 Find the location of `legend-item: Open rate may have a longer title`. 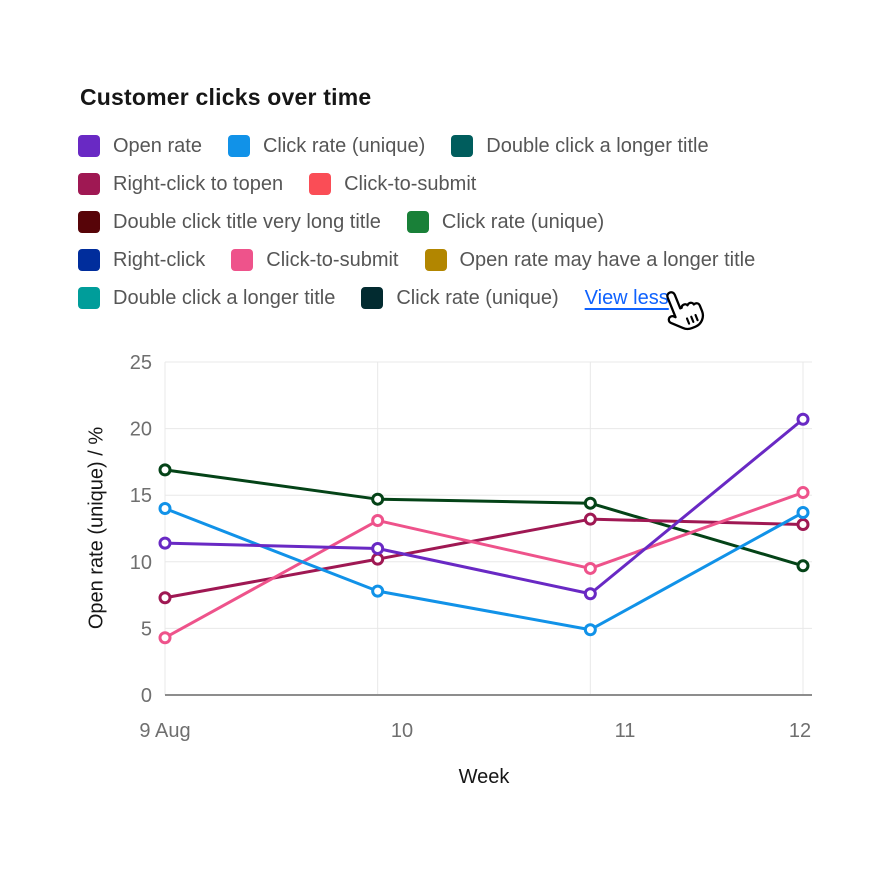

legend-item: Open rate may have a longer title is located at coordinates (590, 260).